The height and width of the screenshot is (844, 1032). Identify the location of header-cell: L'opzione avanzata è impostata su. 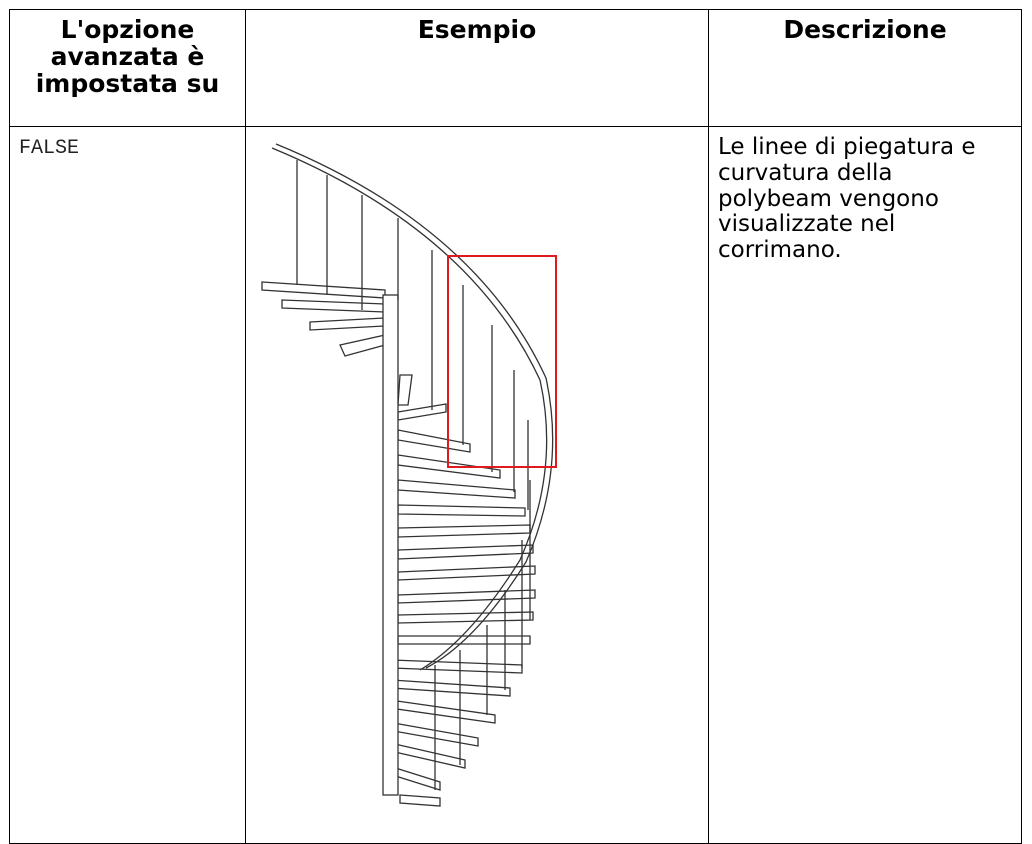
(127, 68).